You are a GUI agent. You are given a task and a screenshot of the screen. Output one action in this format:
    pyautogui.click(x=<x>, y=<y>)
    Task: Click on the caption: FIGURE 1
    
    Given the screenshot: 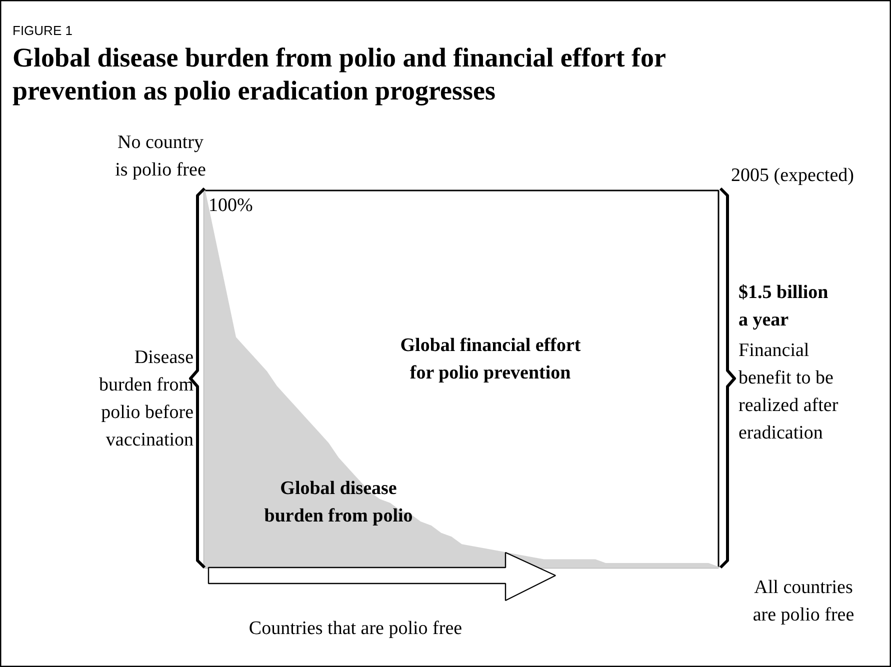 What is the action you would take?
    pyautogui.click(x=42, y=30)
    